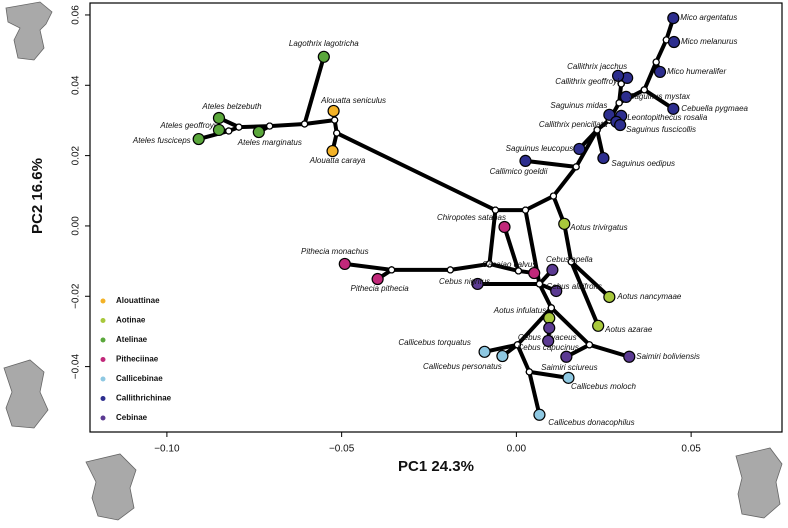 The height and width of the screenshot is (528, 788). Describe the element at coordinates (462, 366) in the screenshot. I see `species-label: Callicebus personatus` at that location.